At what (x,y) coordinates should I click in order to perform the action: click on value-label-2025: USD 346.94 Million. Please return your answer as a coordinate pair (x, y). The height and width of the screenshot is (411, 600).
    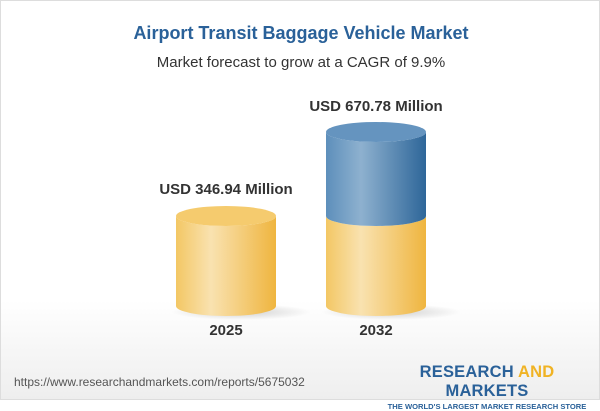
    Looking at the image, I should click on (225, 189).